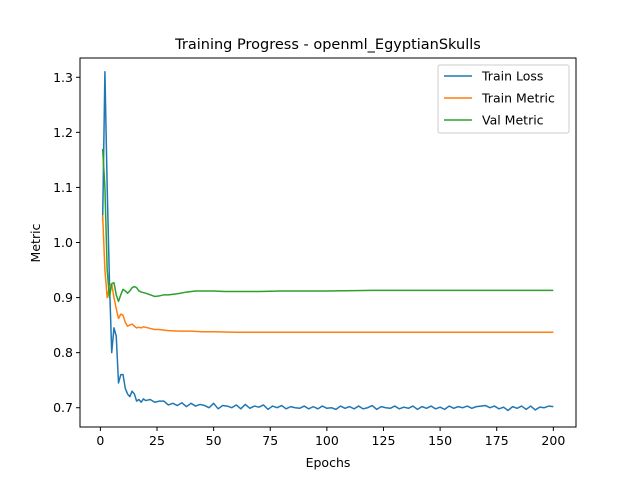 The width and height of the screenshot is (640, 480). I want to click on x-tick-label: 150, so click(440, 440).